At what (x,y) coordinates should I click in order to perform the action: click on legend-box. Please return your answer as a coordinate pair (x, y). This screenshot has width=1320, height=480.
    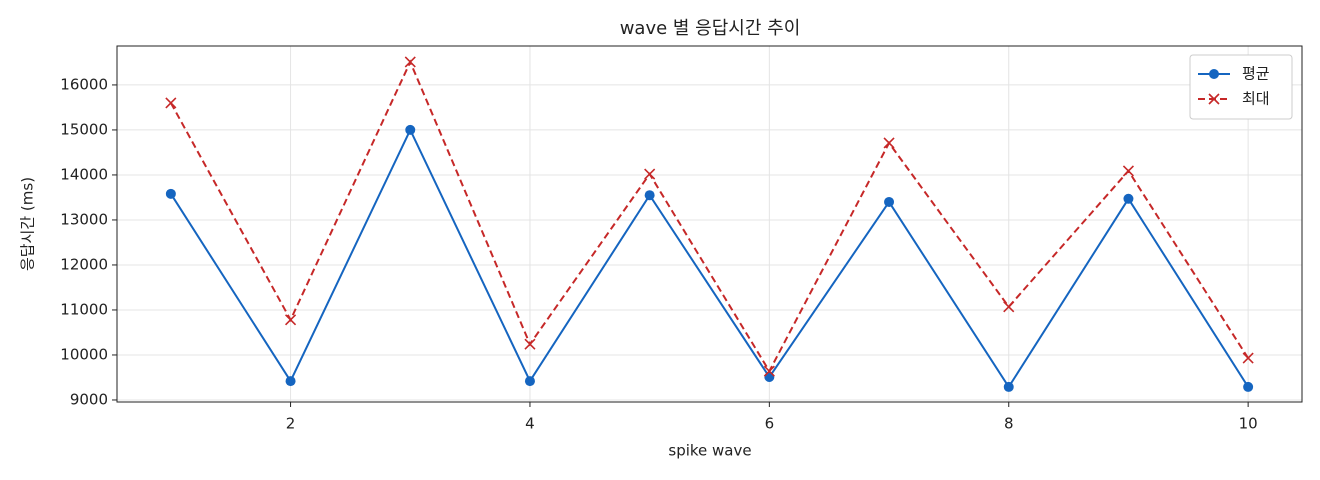
    Looking at the image, I should click on (1241, 87).